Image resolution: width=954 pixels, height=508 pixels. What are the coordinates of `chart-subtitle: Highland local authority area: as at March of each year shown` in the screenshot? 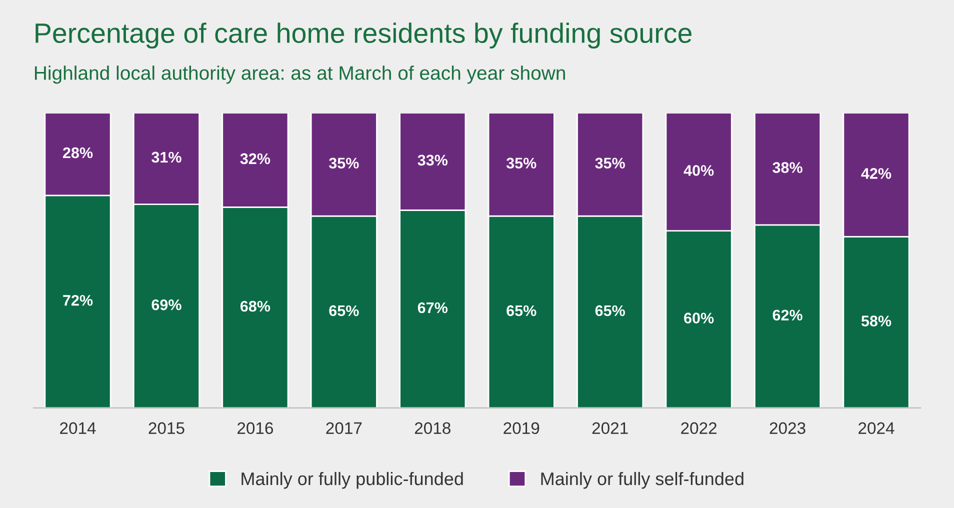 It's located at (299, 75).